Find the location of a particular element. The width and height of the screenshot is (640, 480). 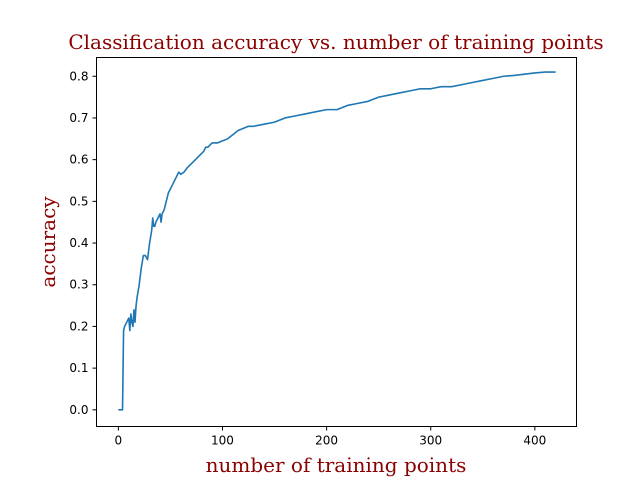

y-tick-label: 0.3 is located at coordinates (78, 285).